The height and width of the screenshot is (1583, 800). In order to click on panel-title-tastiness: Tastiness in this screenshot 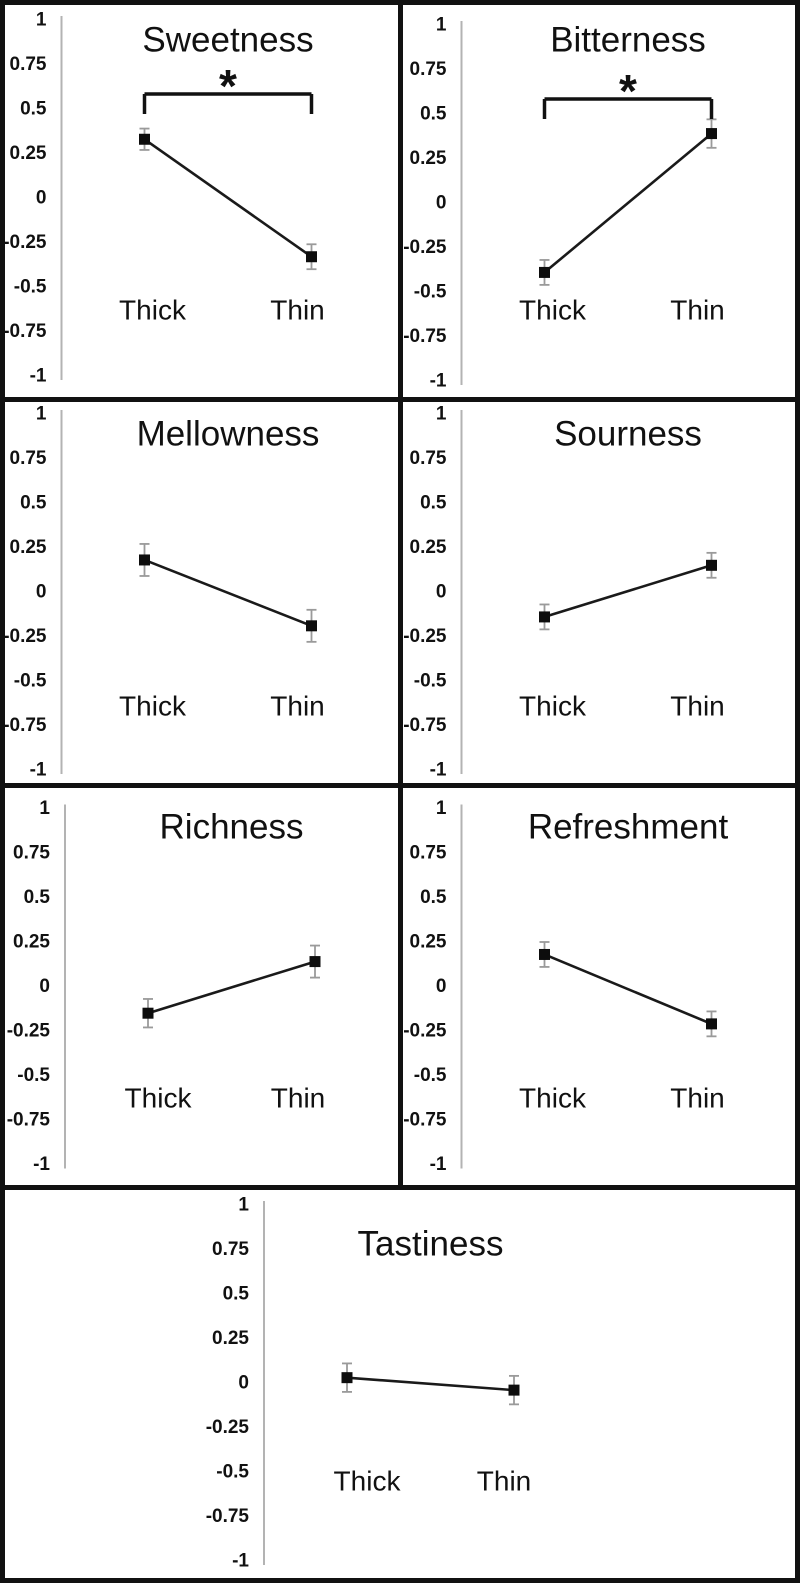, I will do `click(431, 1244)`.